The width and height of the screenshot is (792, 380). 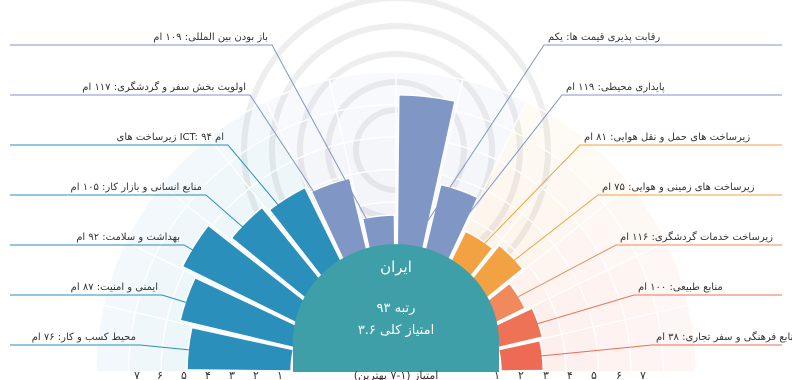 What do you see at coordinates (396, 330) in the screenshot?
I see `center-score: امتیاز کلی ۳.۶` at bounding box center [396, 330].